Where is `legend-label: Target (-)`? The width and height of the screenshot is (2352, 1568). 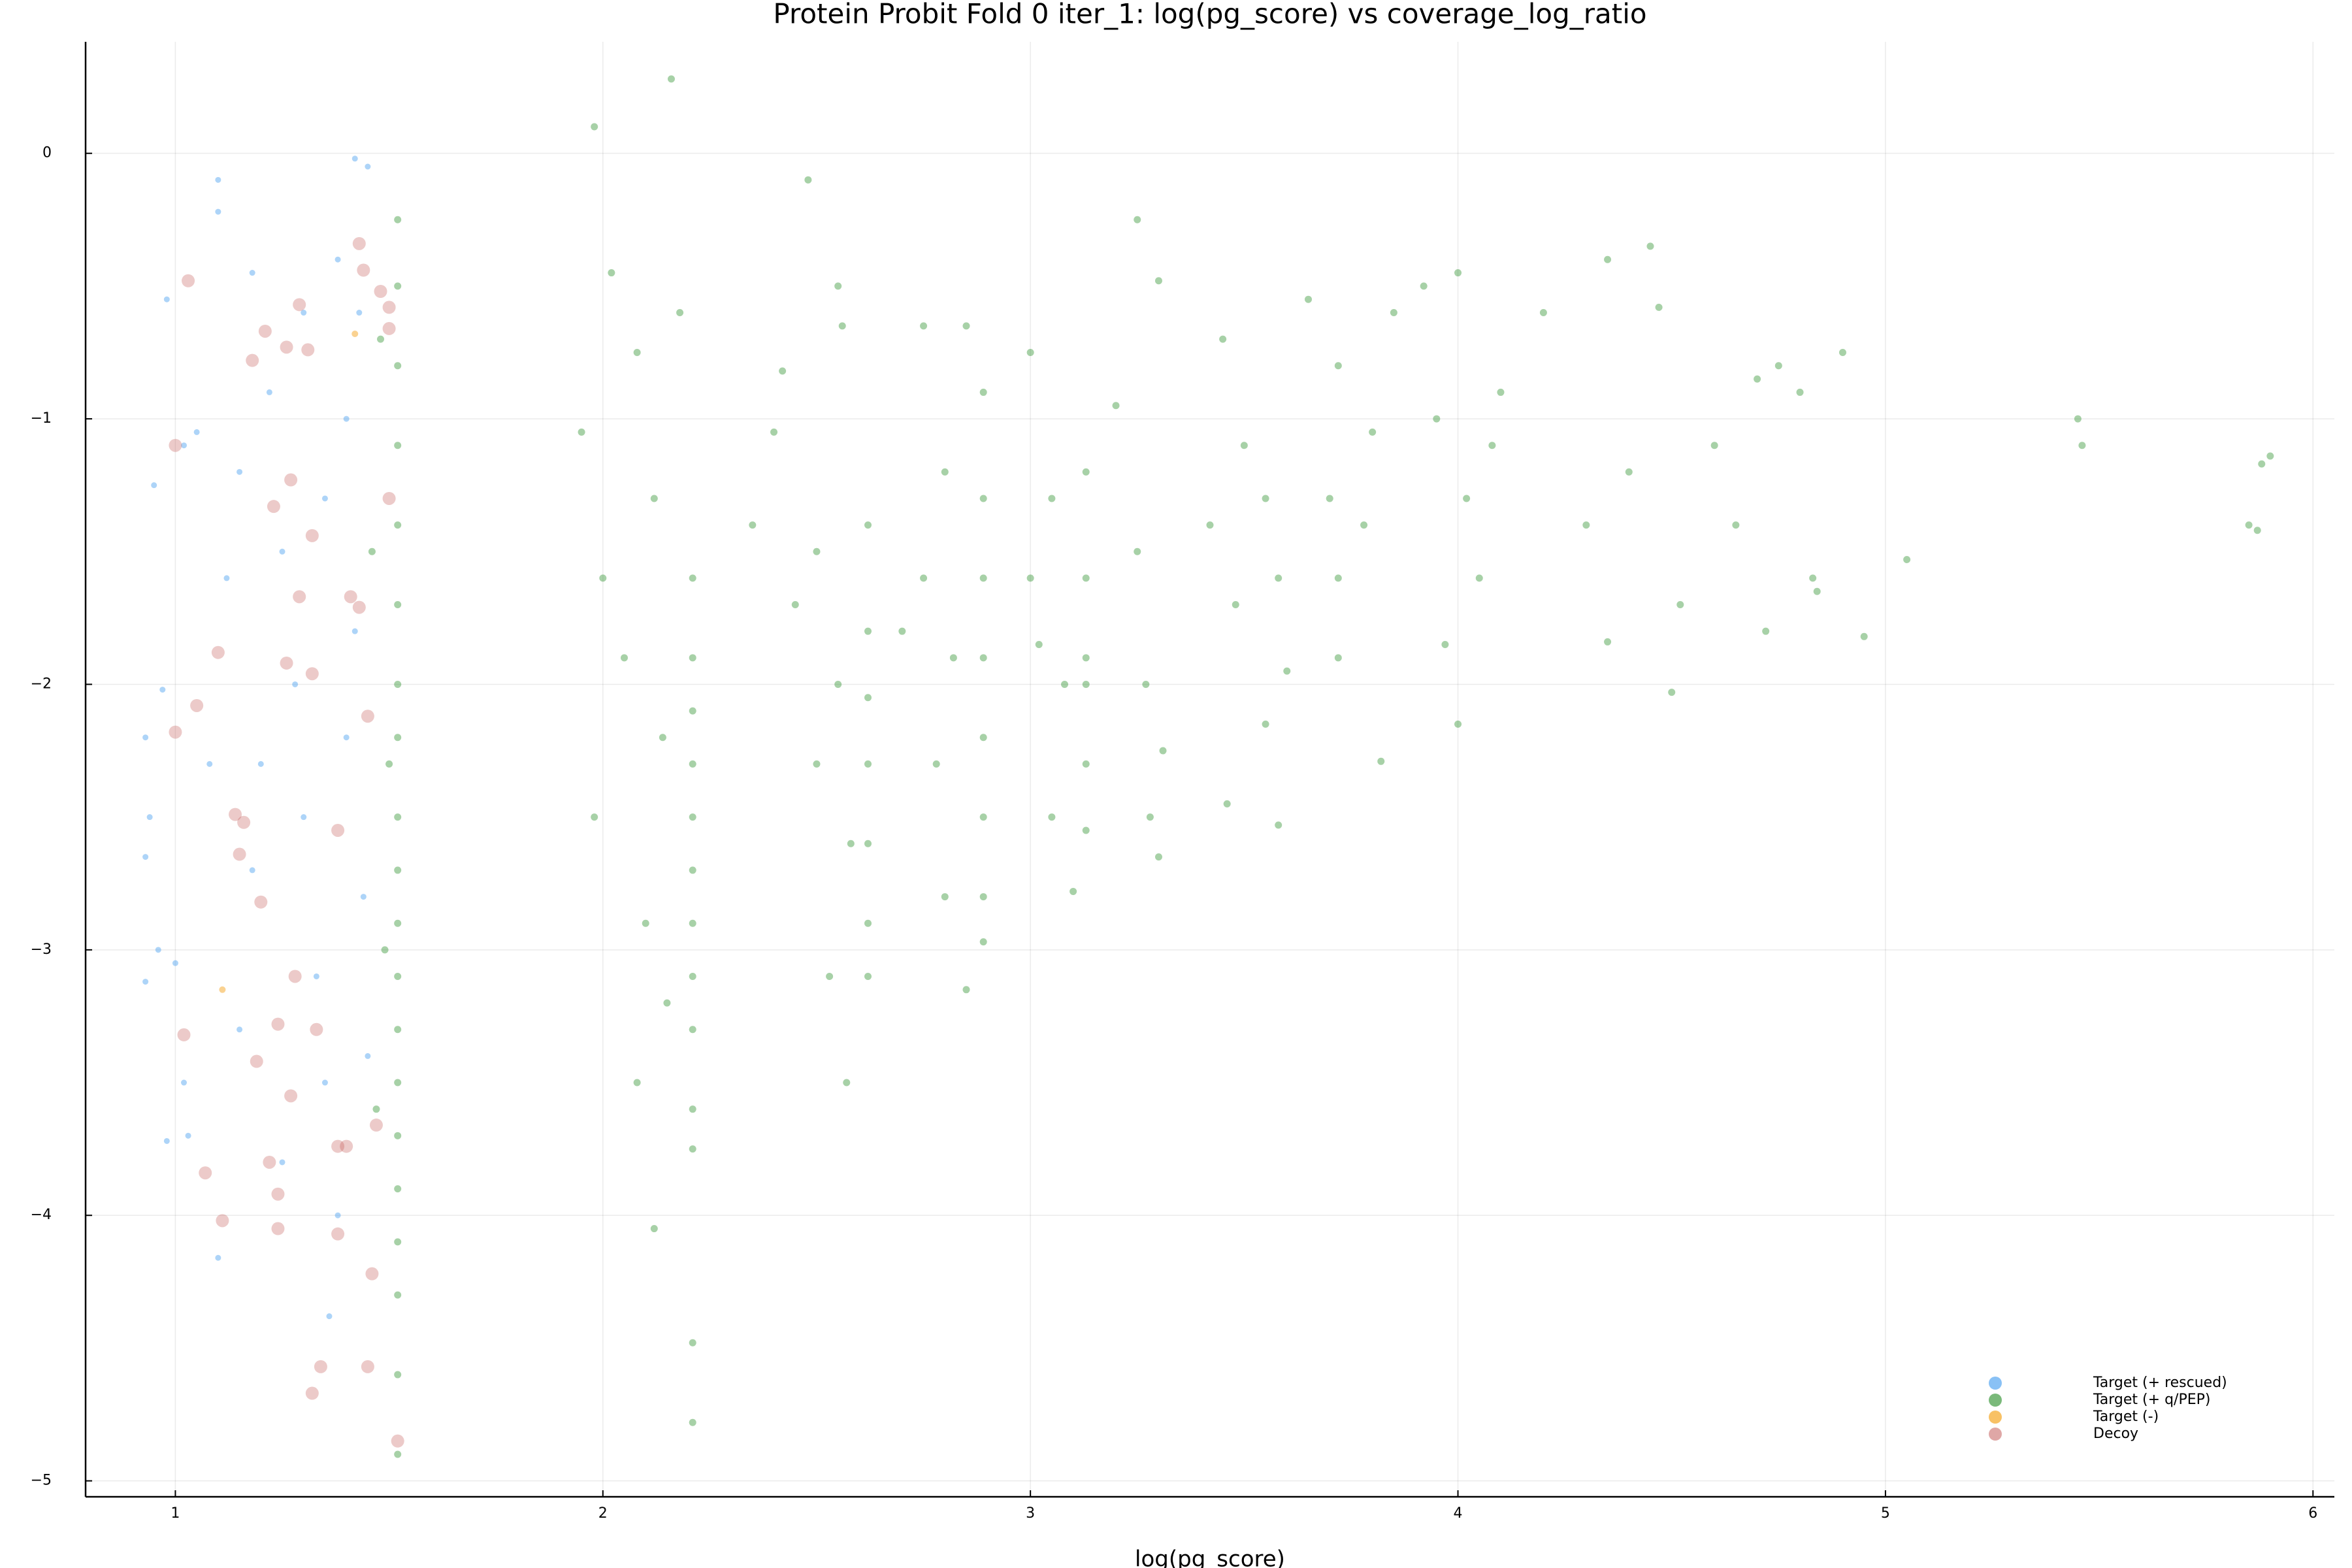
legend-label: Target (-) is located at coordinates (2126, 1417).